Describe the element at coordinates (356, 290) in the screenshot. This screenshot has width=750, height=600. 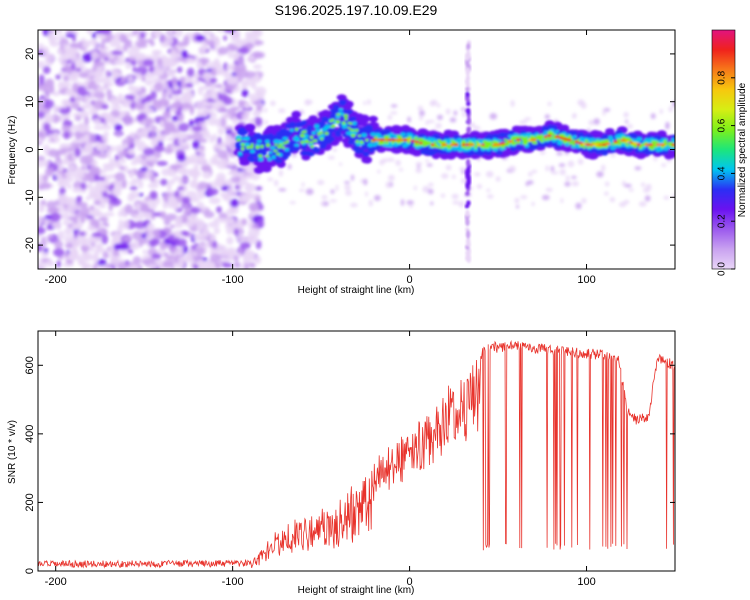
I see `spectrogram-x-axis-label: Height of straight line (km)` at that location.